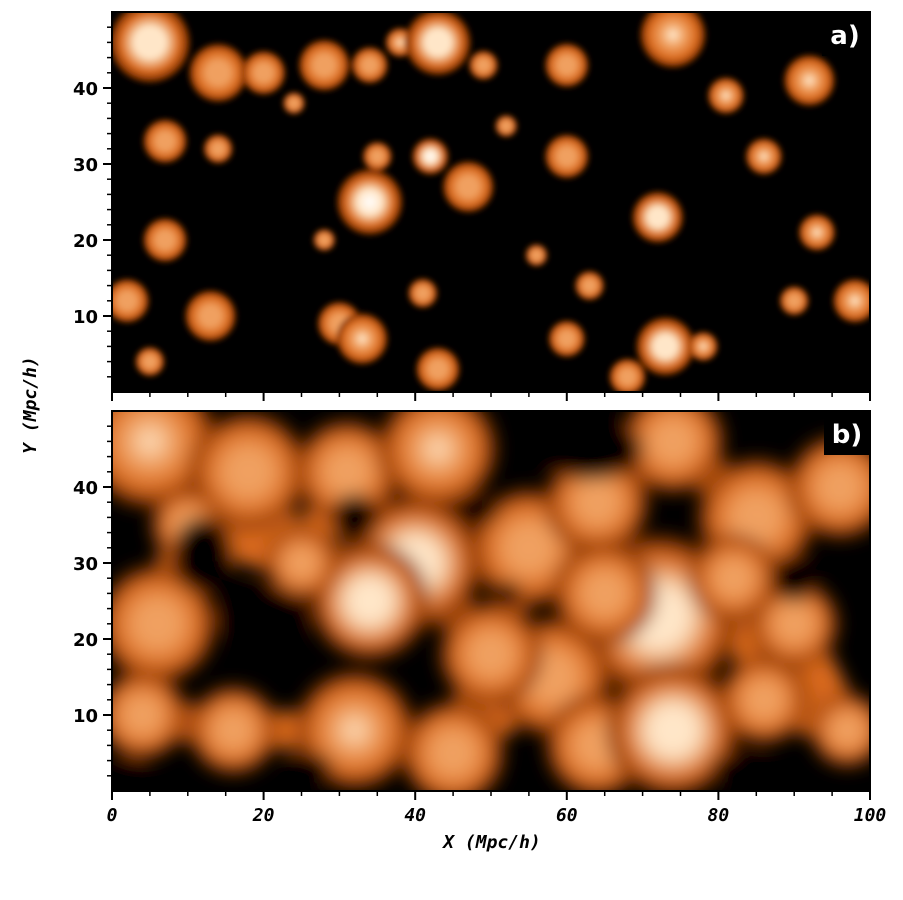  Describe the element at coordinates (491, 396) in the screenshot. I see `panel-a-x-ticks` at that location.